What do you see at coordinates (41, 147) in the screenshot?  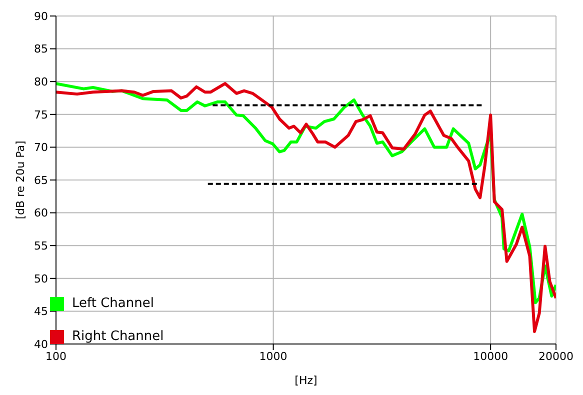 I see `y-tick-label: 70` at bounding box center [41, 147].